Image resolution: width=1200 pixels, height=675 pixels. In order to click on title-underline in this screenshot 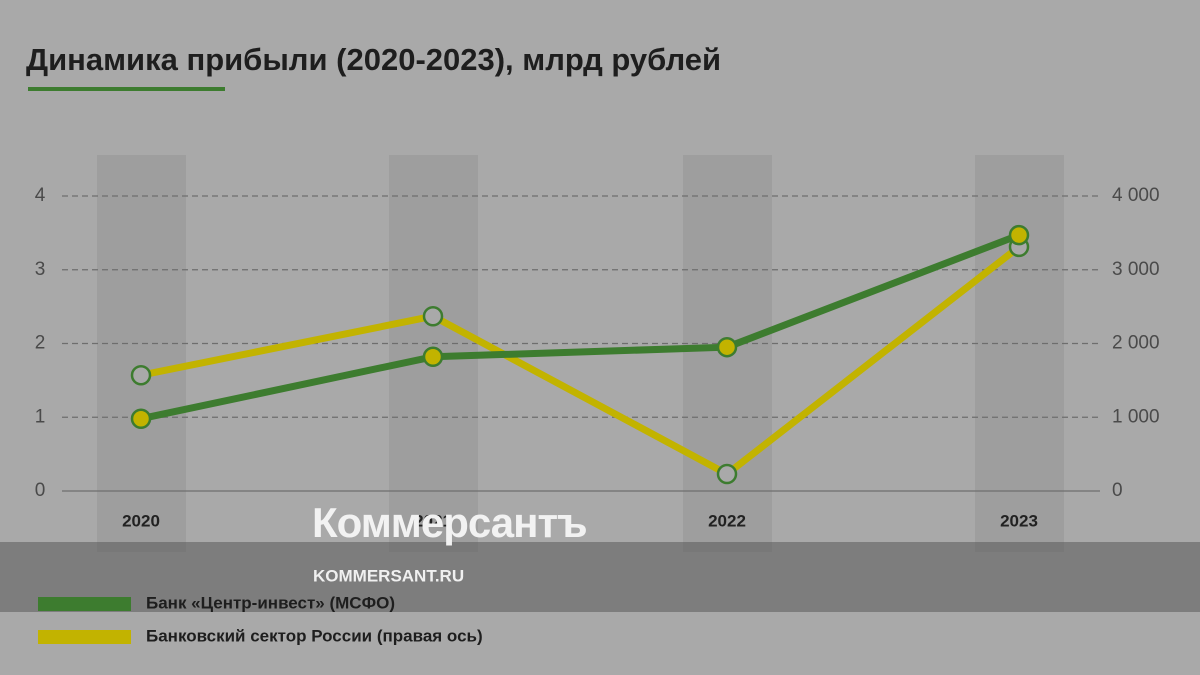, I will do `click(126, 89)`.